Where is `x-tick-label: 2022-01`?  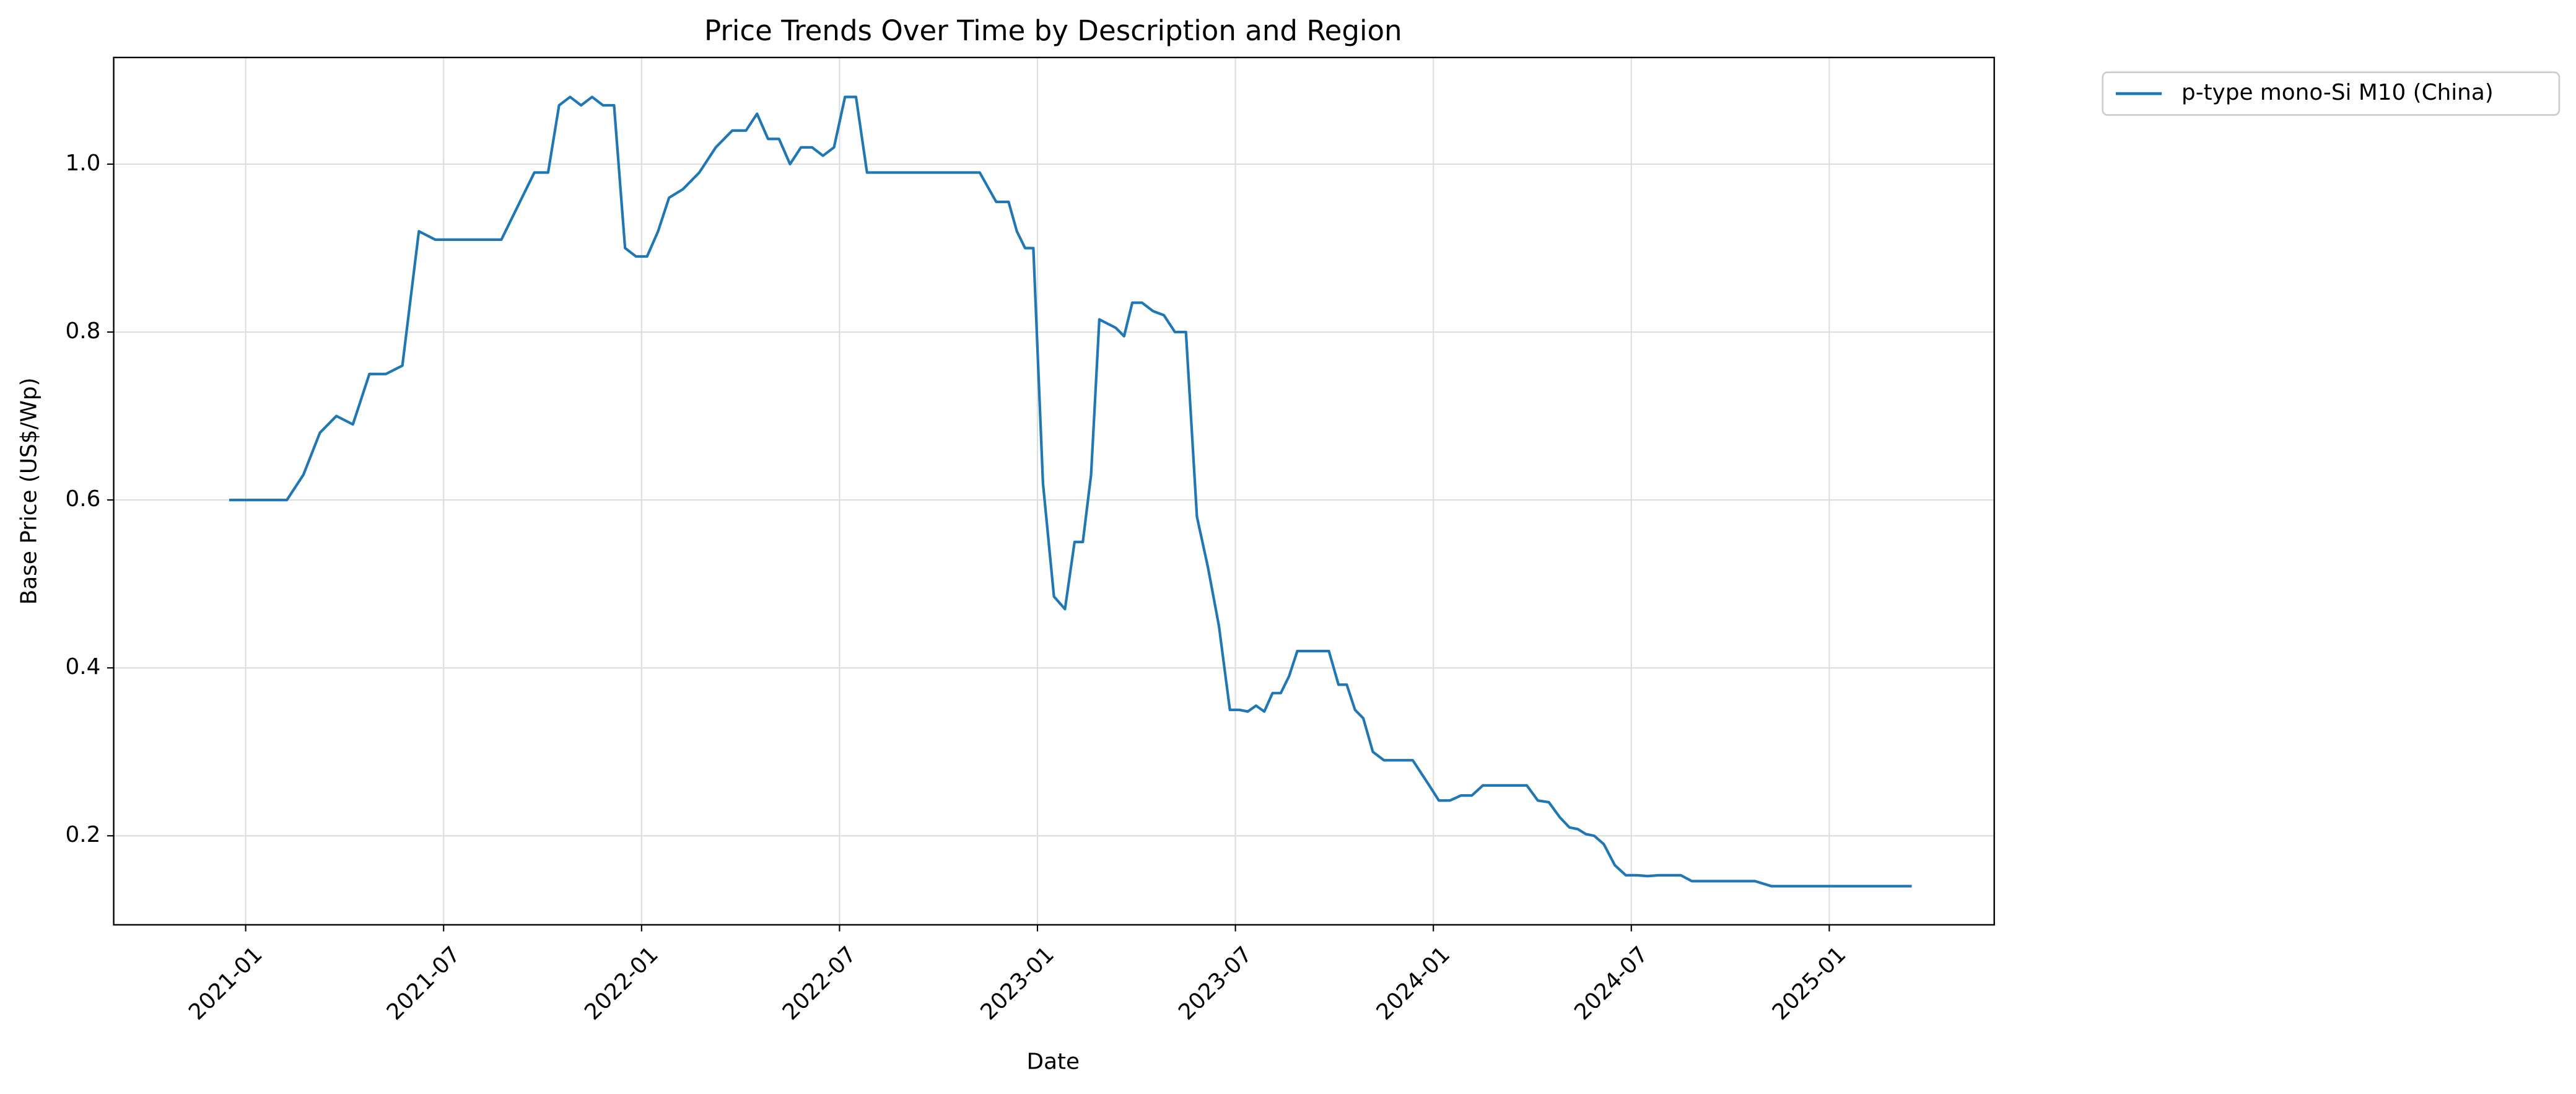 x-tick-label: 2022-01 is located at coordinates (621, 983).